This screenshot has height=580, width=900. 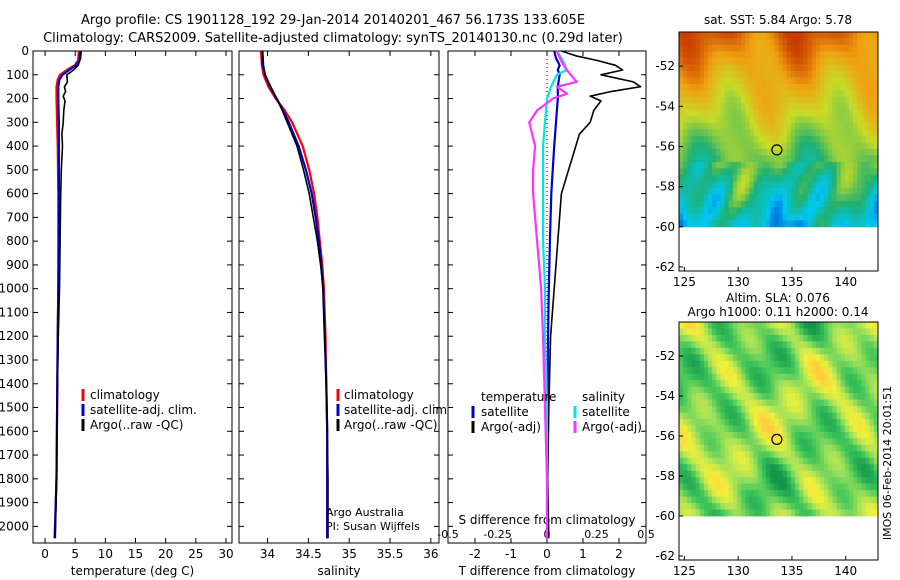 I want to click on x-tick-label: -1, so click(x=511, y=554).